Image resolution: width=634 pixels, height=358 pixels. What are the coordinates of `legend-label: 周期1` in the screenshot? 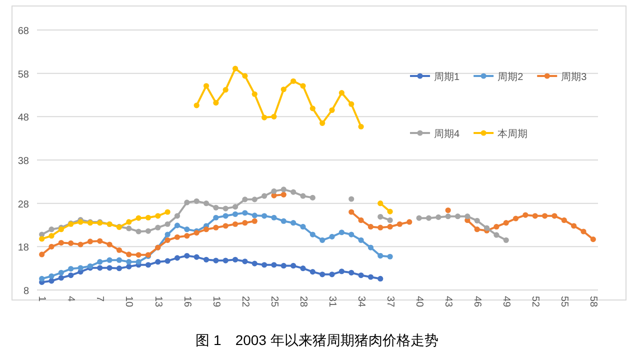 It's located at (447, 77).